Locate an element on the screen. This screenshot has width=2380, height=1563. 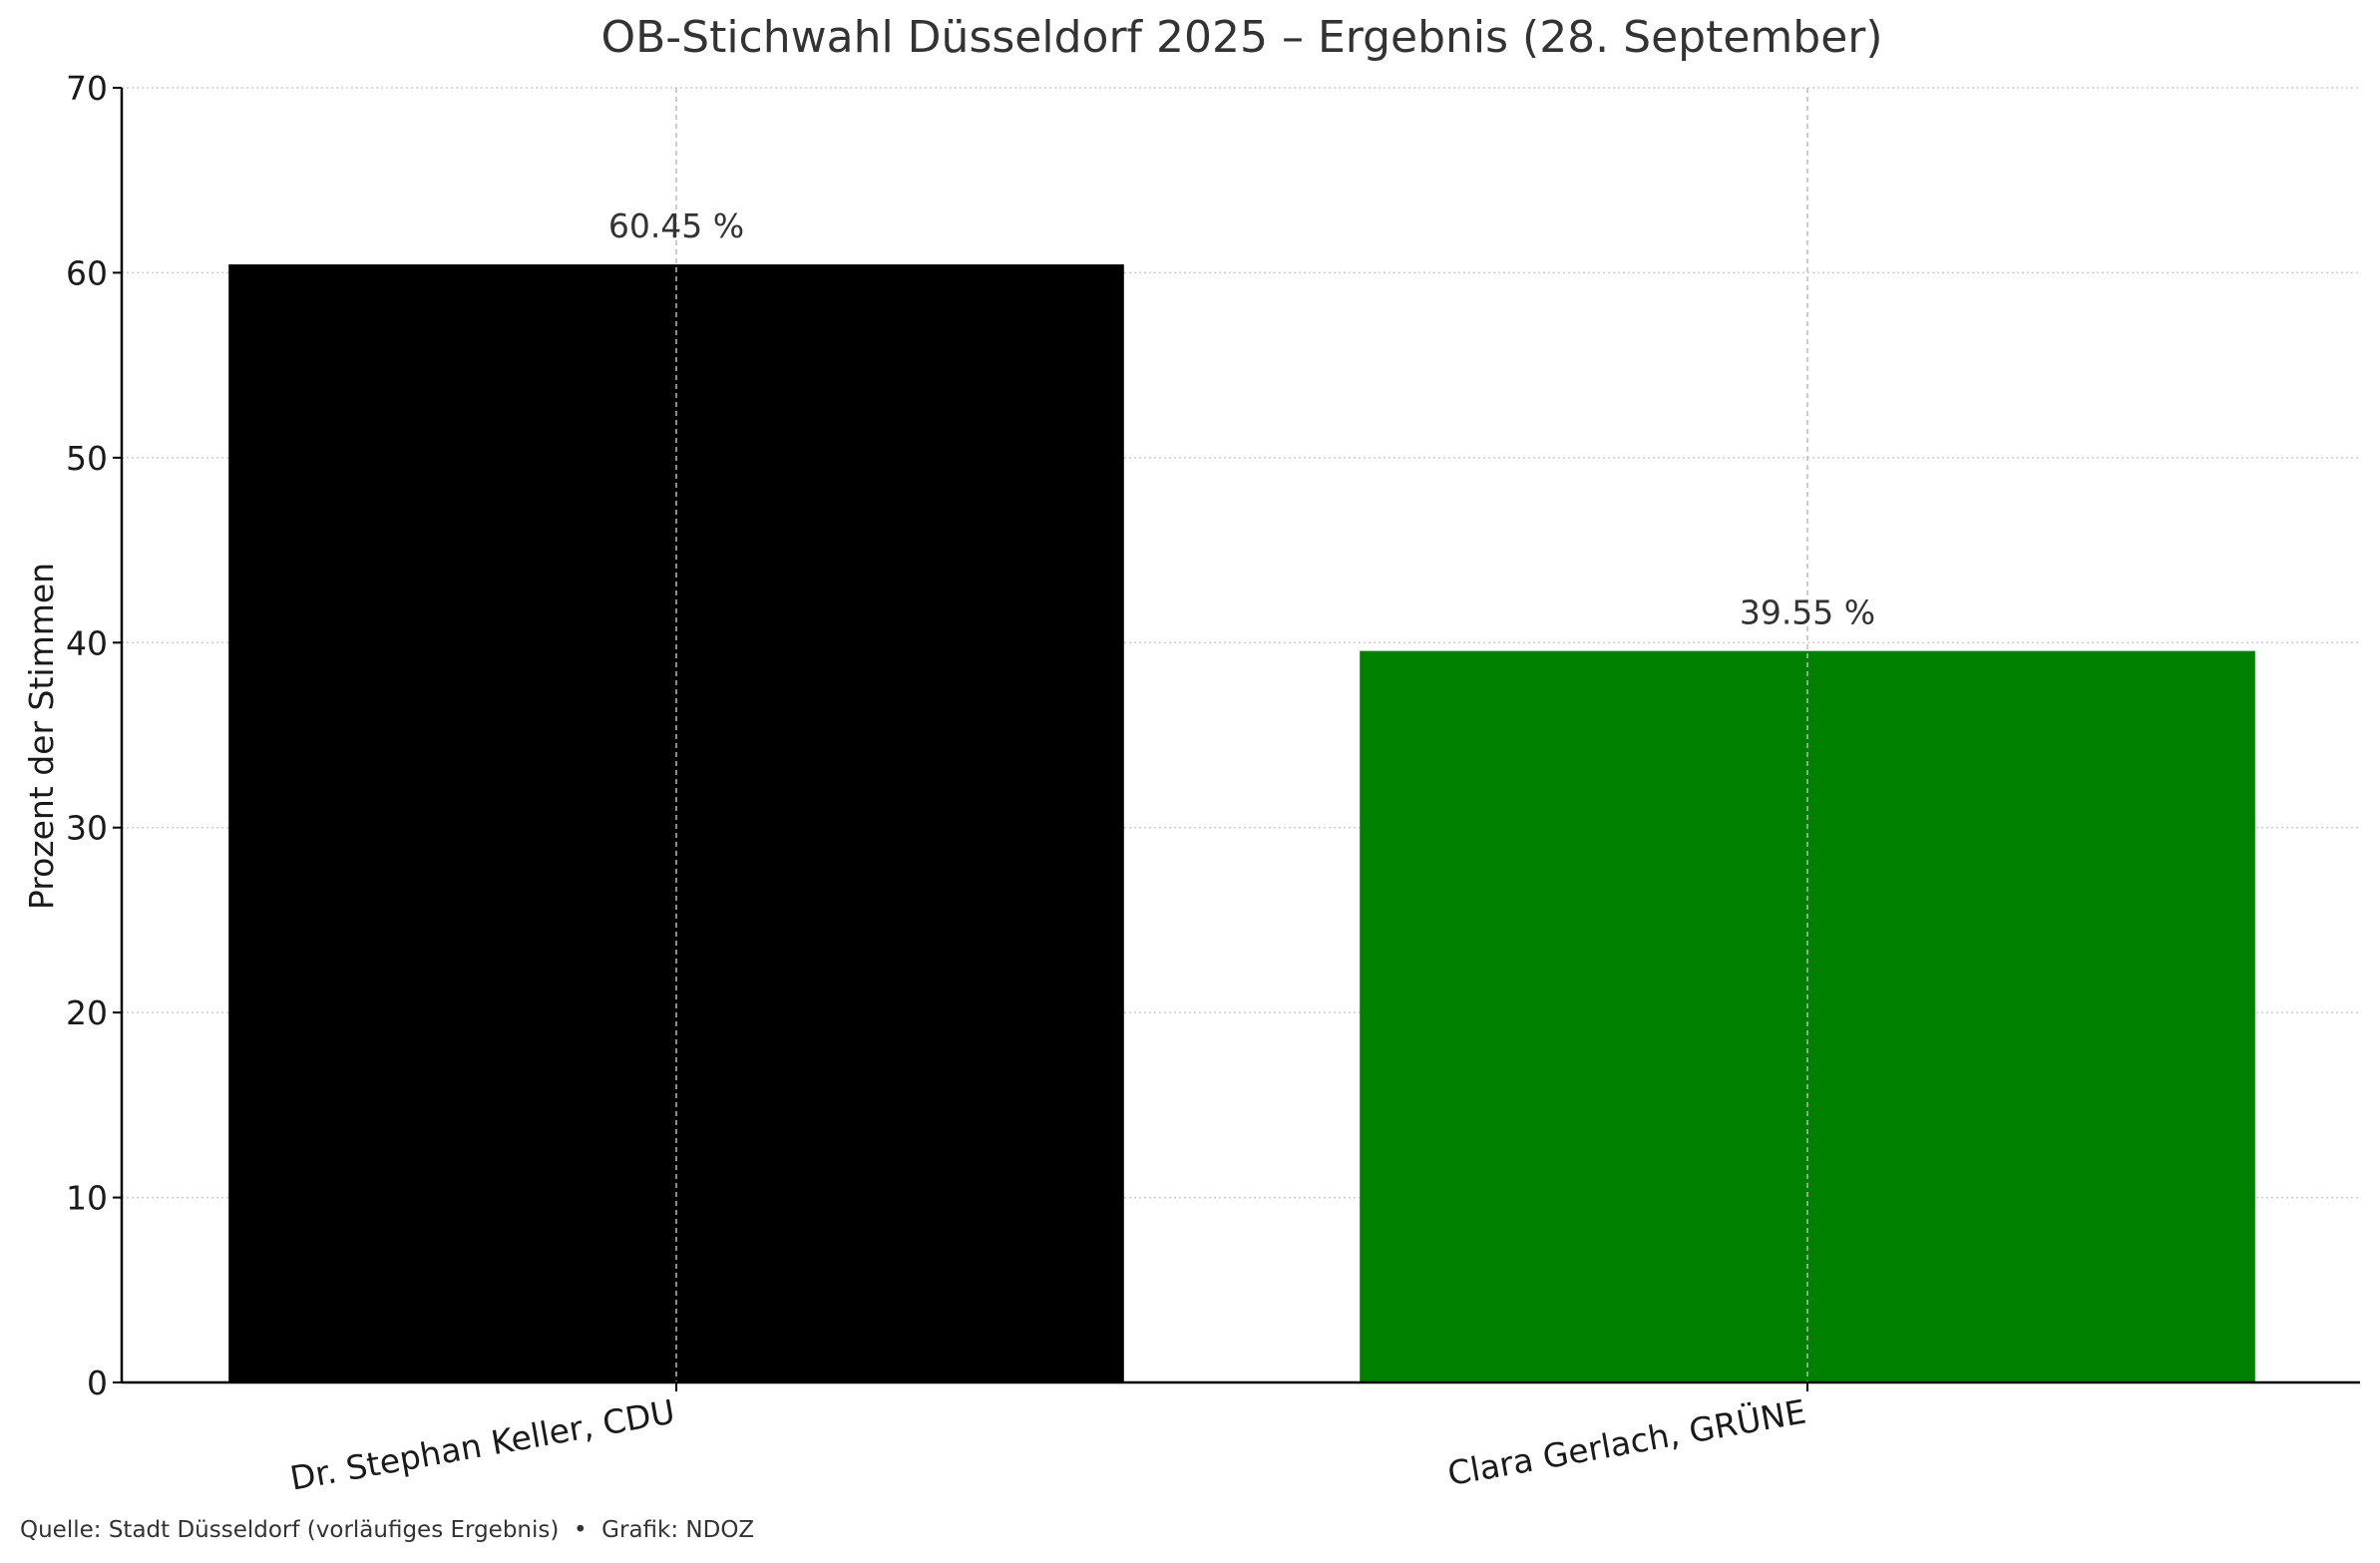
bar-value-label: 39.55 % is located at coordinates (1807, 613).